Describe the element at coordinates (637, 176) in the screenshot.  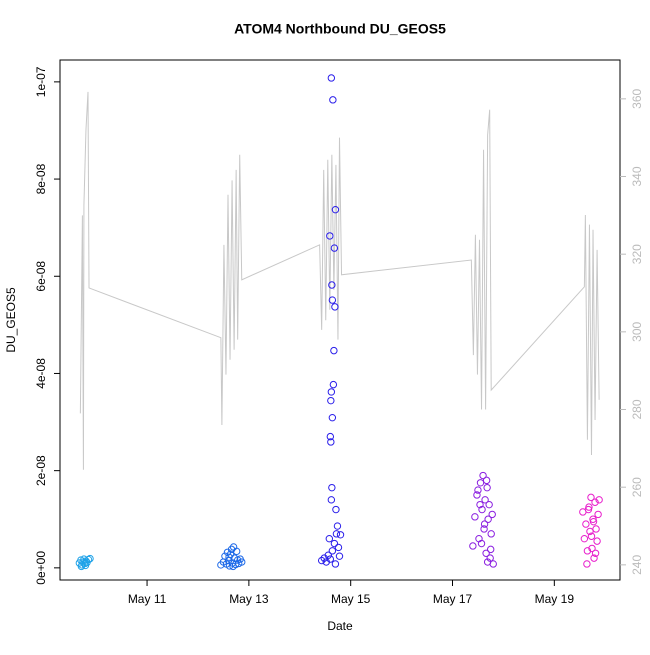
I see `y2-tick-label: 340` at that location.